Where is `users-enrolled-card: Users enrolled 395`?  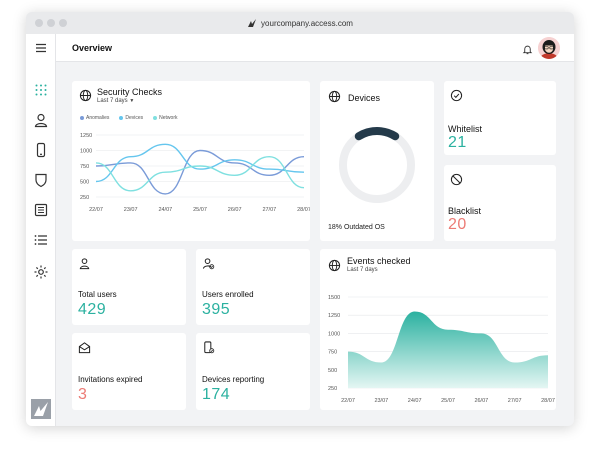
users-enrolled-card: Users enrolled 395 is located at coordinates (253, 287).